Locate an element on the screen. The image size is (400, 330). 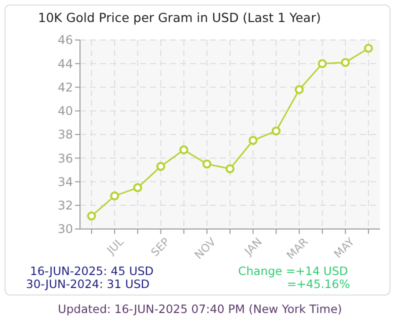
y-tick-label: 42 is located at coordinates (65, 87).